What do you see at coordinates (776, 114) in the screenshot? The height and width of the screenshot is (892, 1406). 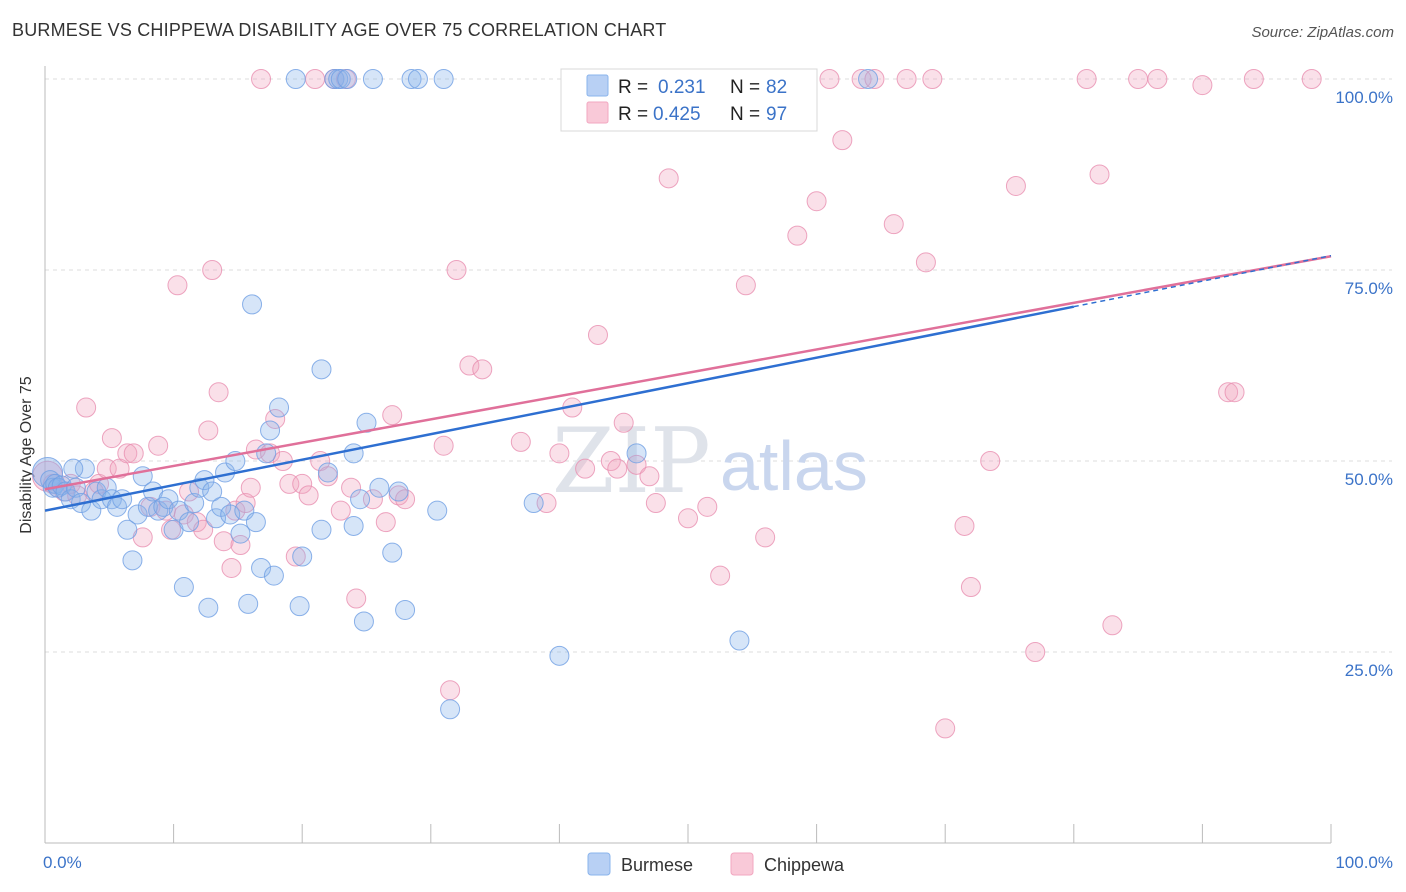 I see `legend-n-value: 97` at bounding box center [776, 114].